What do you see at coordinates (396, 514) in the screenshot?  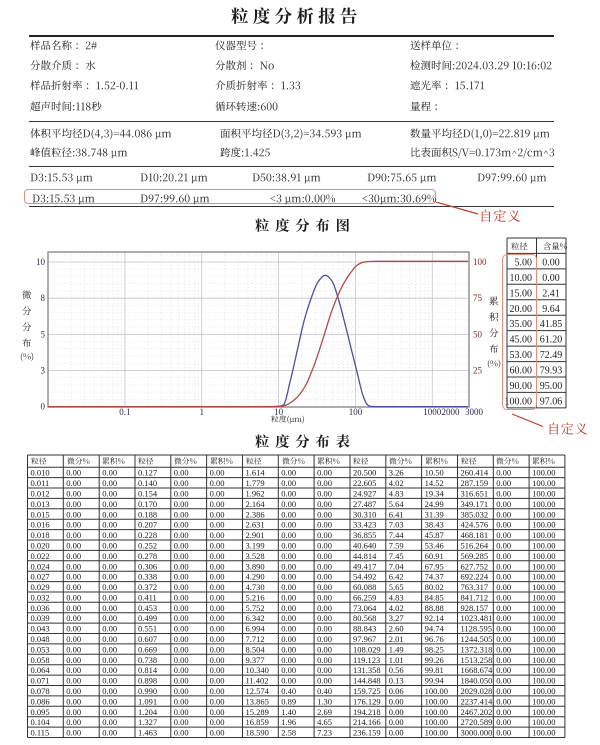 I see `svg-text: 6.41` at bounding box center [396, 514].